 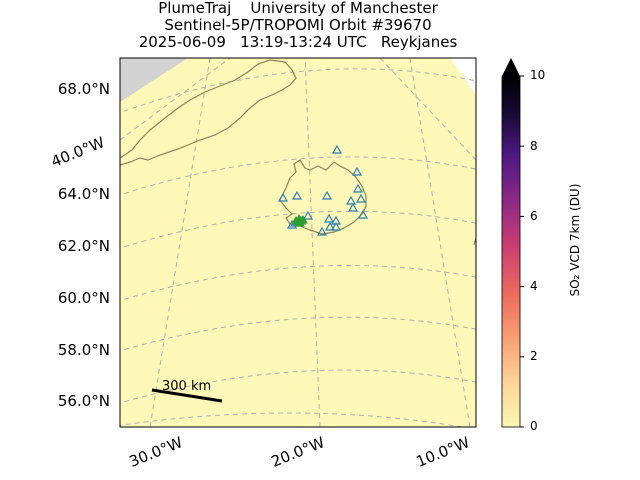 I want to click on colorbar-tick-10: 10, so click(x=538, y=75).